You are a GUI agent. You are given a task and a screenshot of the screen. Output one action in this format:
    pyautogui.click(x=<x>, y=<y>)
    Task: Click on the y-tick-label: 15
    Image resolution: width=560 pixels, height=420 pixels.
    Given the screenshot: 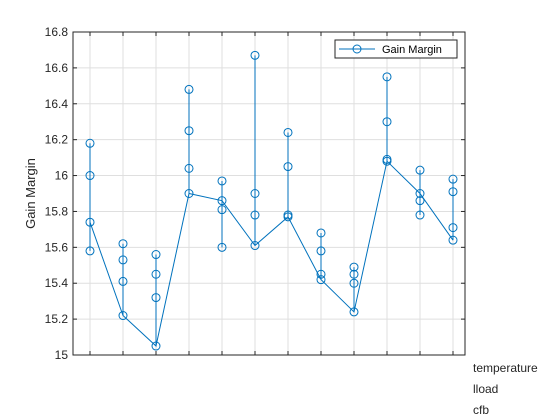 What is the action you would take?
    pyautogui.click(x=62, y=355)
    